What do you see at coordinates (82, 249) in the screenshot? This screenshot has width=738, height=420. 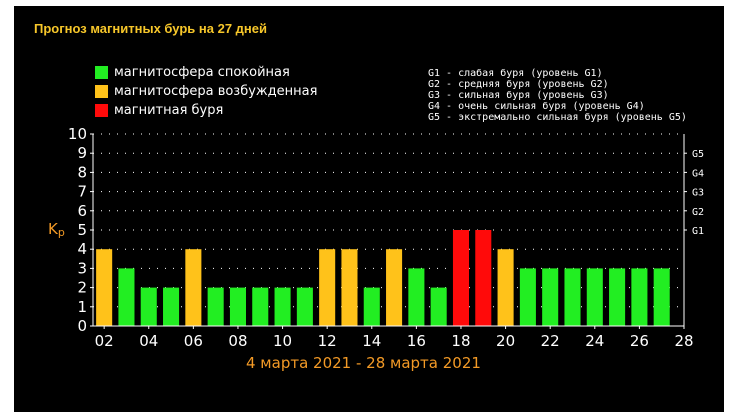 I see `y-tick-label: 4` at bounding box center [82, 249].